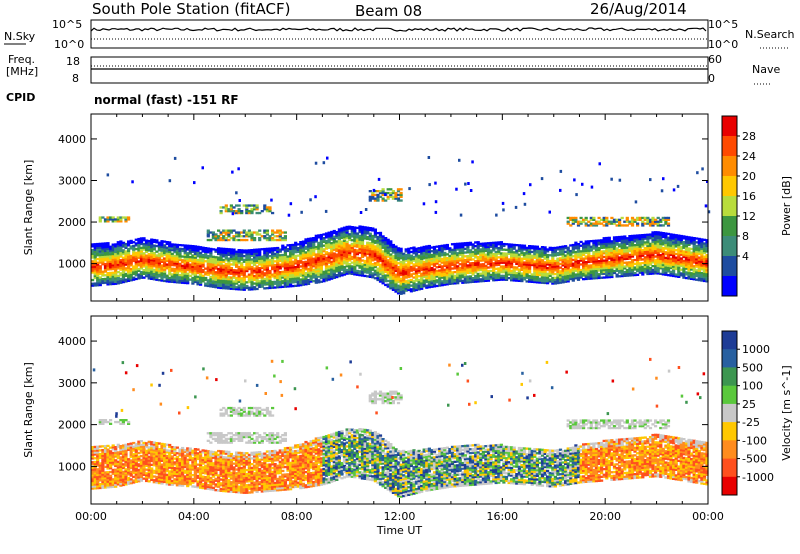 This screenshot has height=554, width=800. I want to click on noise-tick-top-left: 10^5, so click(67, 24).